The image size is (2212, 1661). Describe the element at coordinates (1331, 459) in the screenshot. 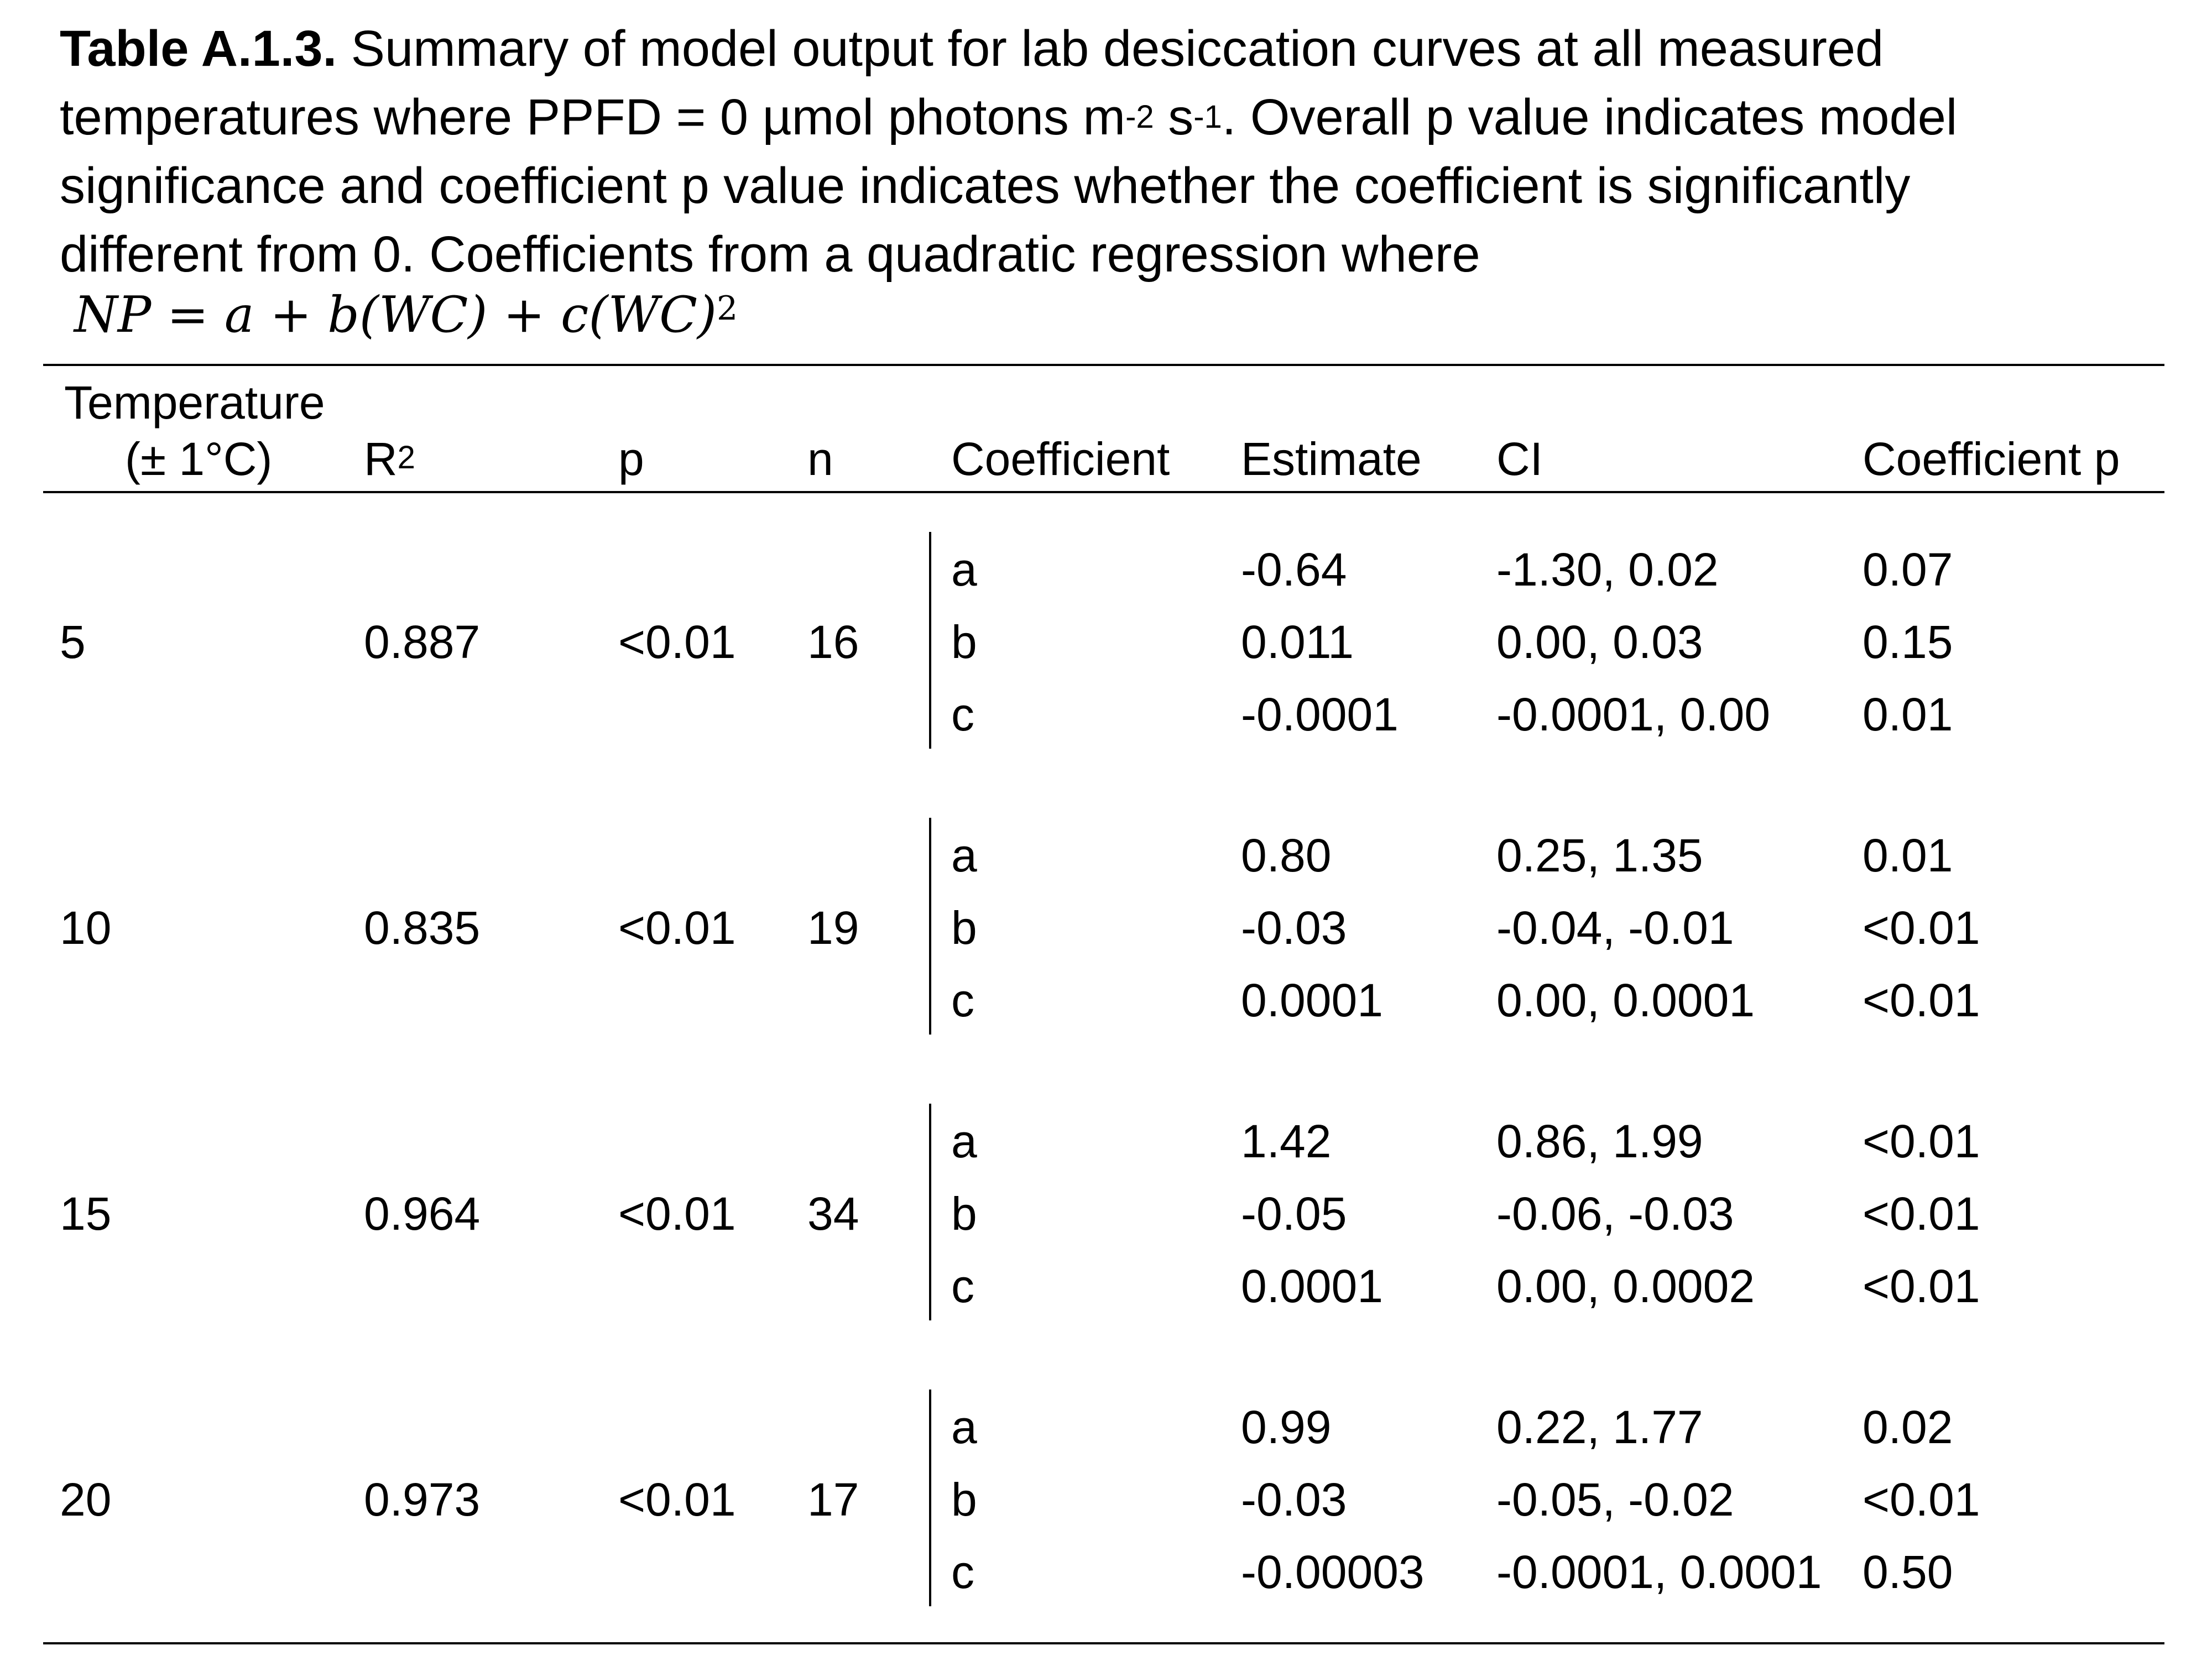

I see `header-estimate: Estimate` at that location.